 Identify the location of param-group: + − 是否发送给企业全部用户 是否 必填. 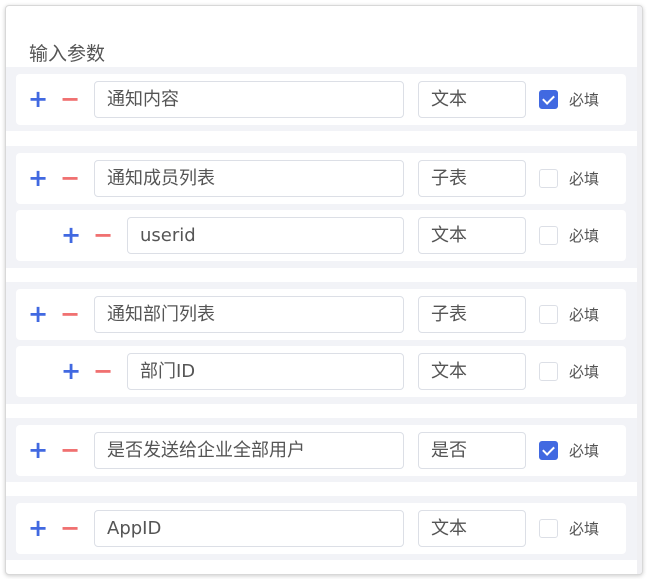
(322, 450).